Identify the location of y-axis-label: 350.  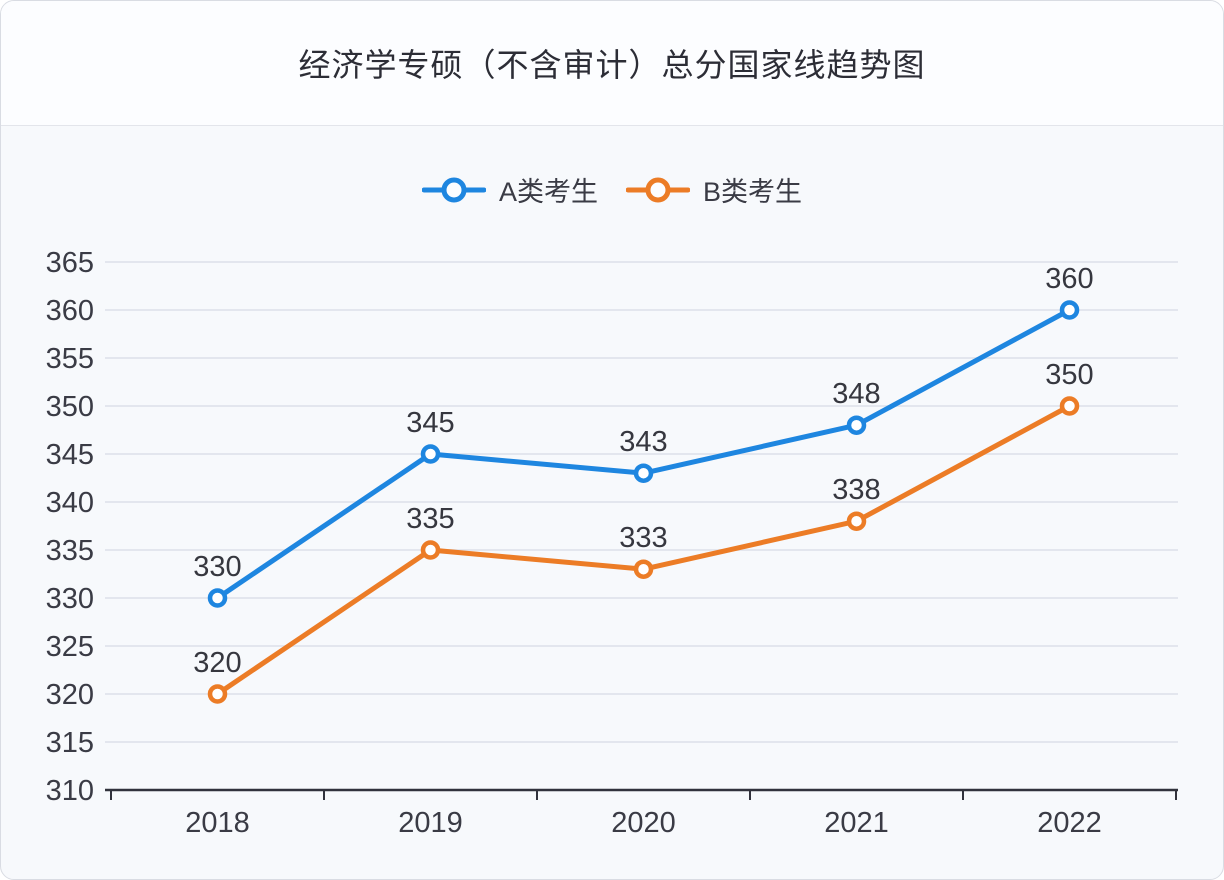
(70, 407).